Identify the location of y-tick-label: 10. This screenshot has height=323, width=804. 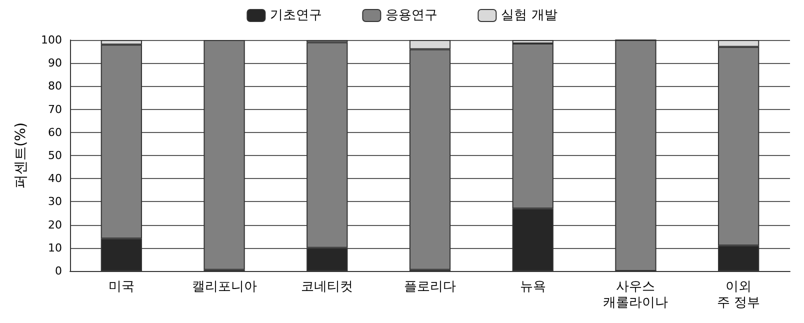
(55, 247).